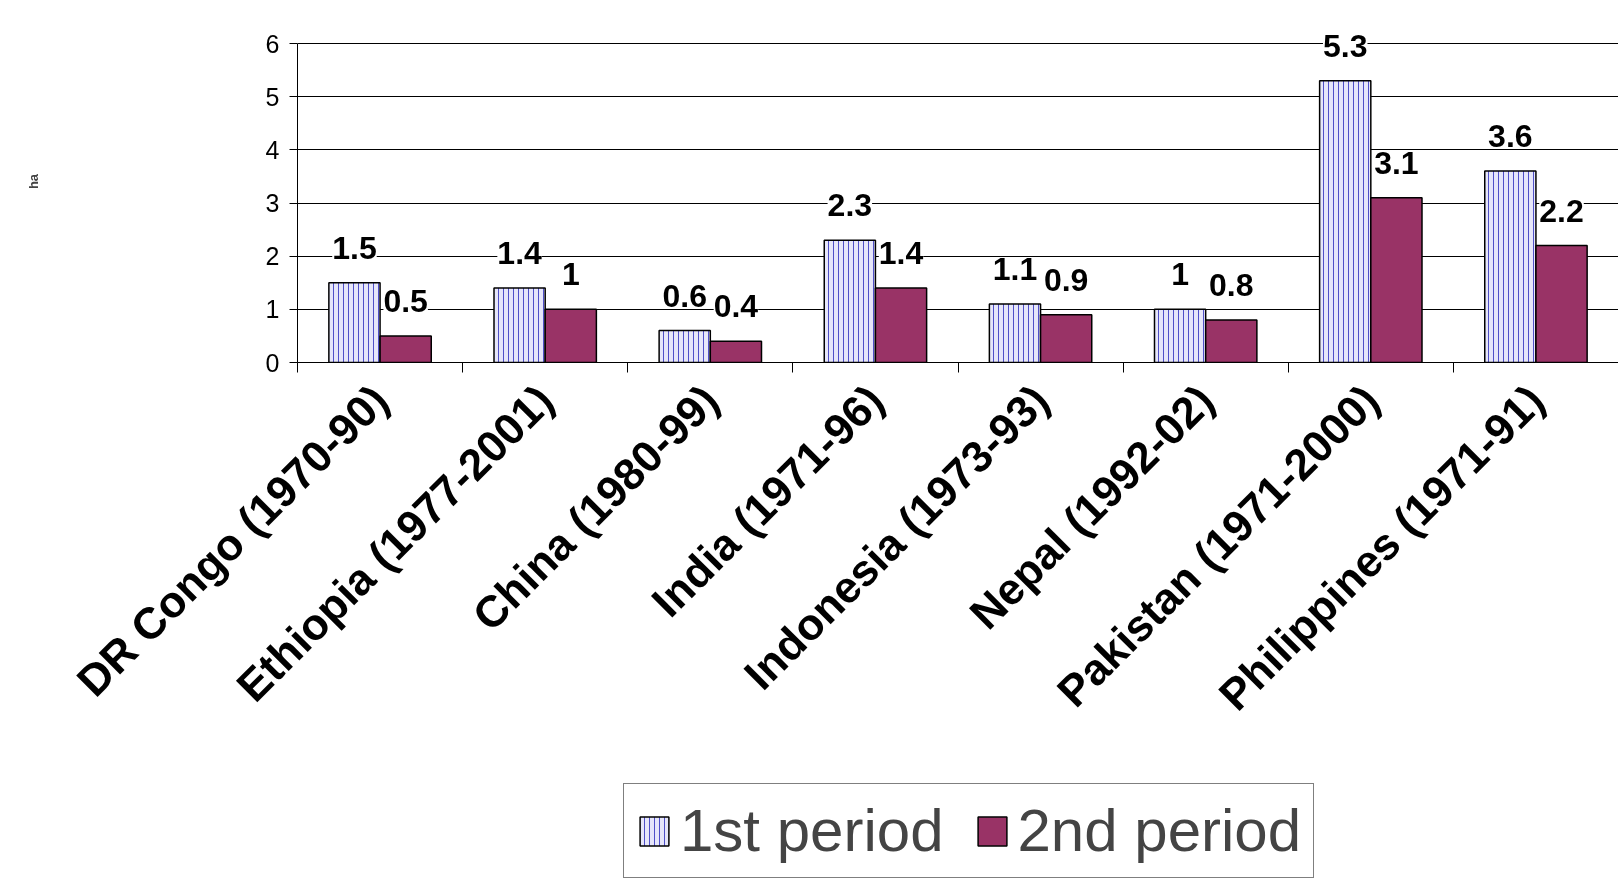 The height and width of the screenshot is (880, 1618). Describe the element at coordinates (1396, 162) in the screenshot. I see `data-label: 3.1` at that location.